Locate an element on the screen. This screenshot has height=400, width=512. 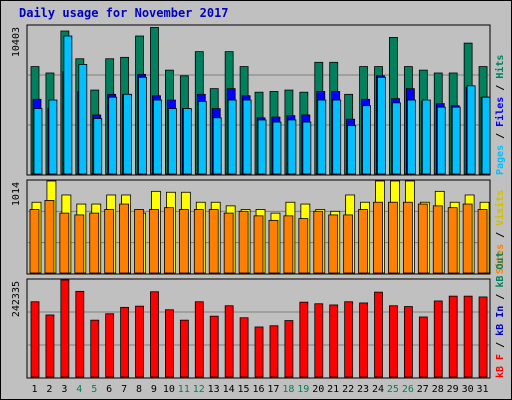
x-tick-label: 28 is located at coordinates (438, 389).